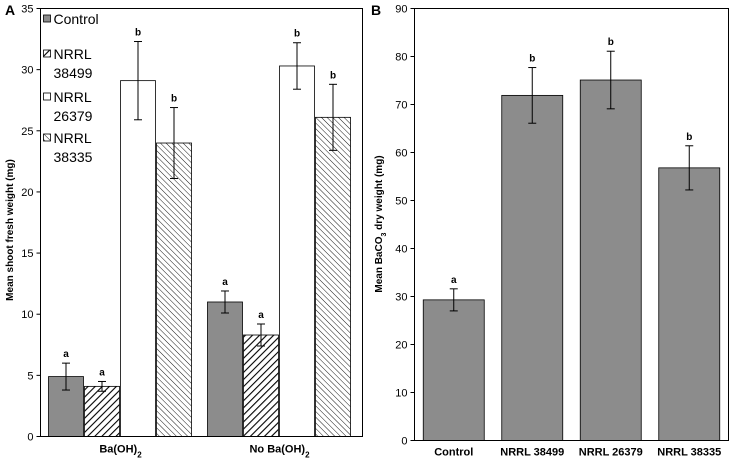 This screenshot has width=737, height=460. What do you see at coordinates (405, 226) in the screenshot?
I see `panel-b-y-ticks: 0 10 20 30 40 50 60 70 80 90` at bounding box center [405, 226].